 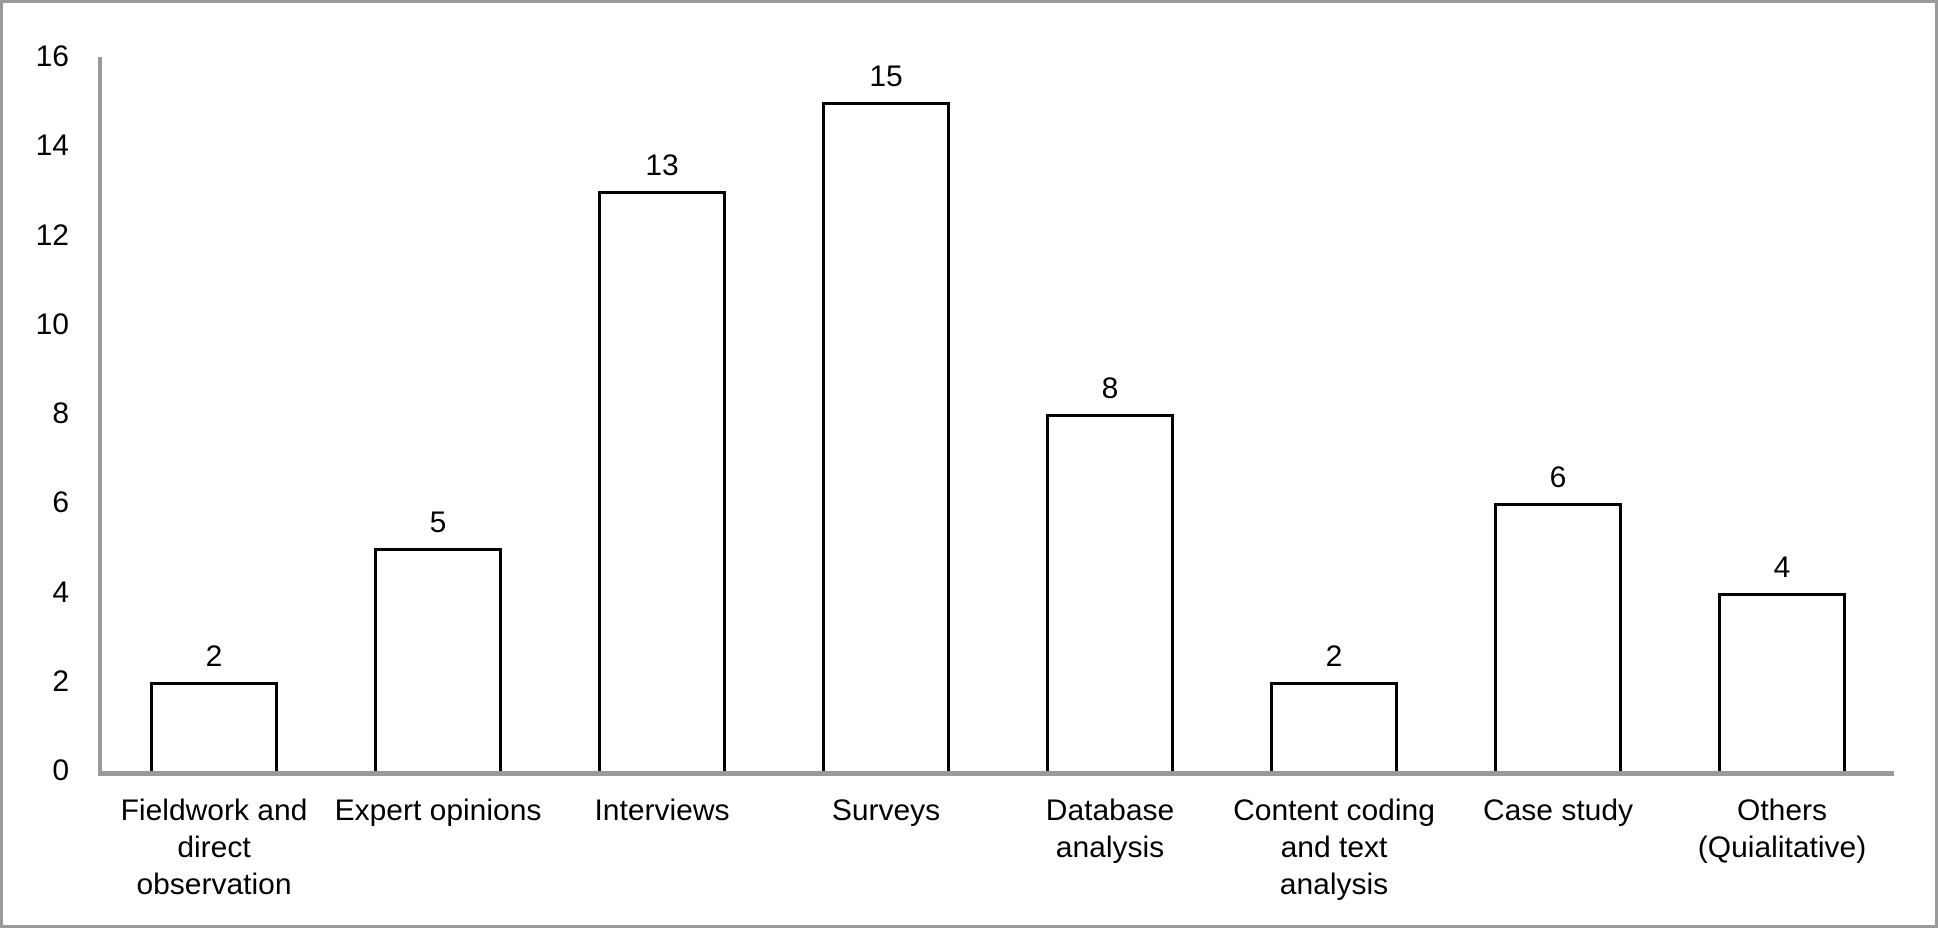 I want to click on category-label: Content coding and text analysis, so click(x=1334, y=847).